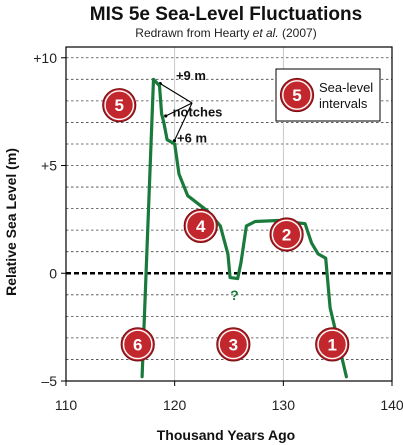 The image size is (403, 445). I want to click on x-tick-label: 140, so click(391, 405).